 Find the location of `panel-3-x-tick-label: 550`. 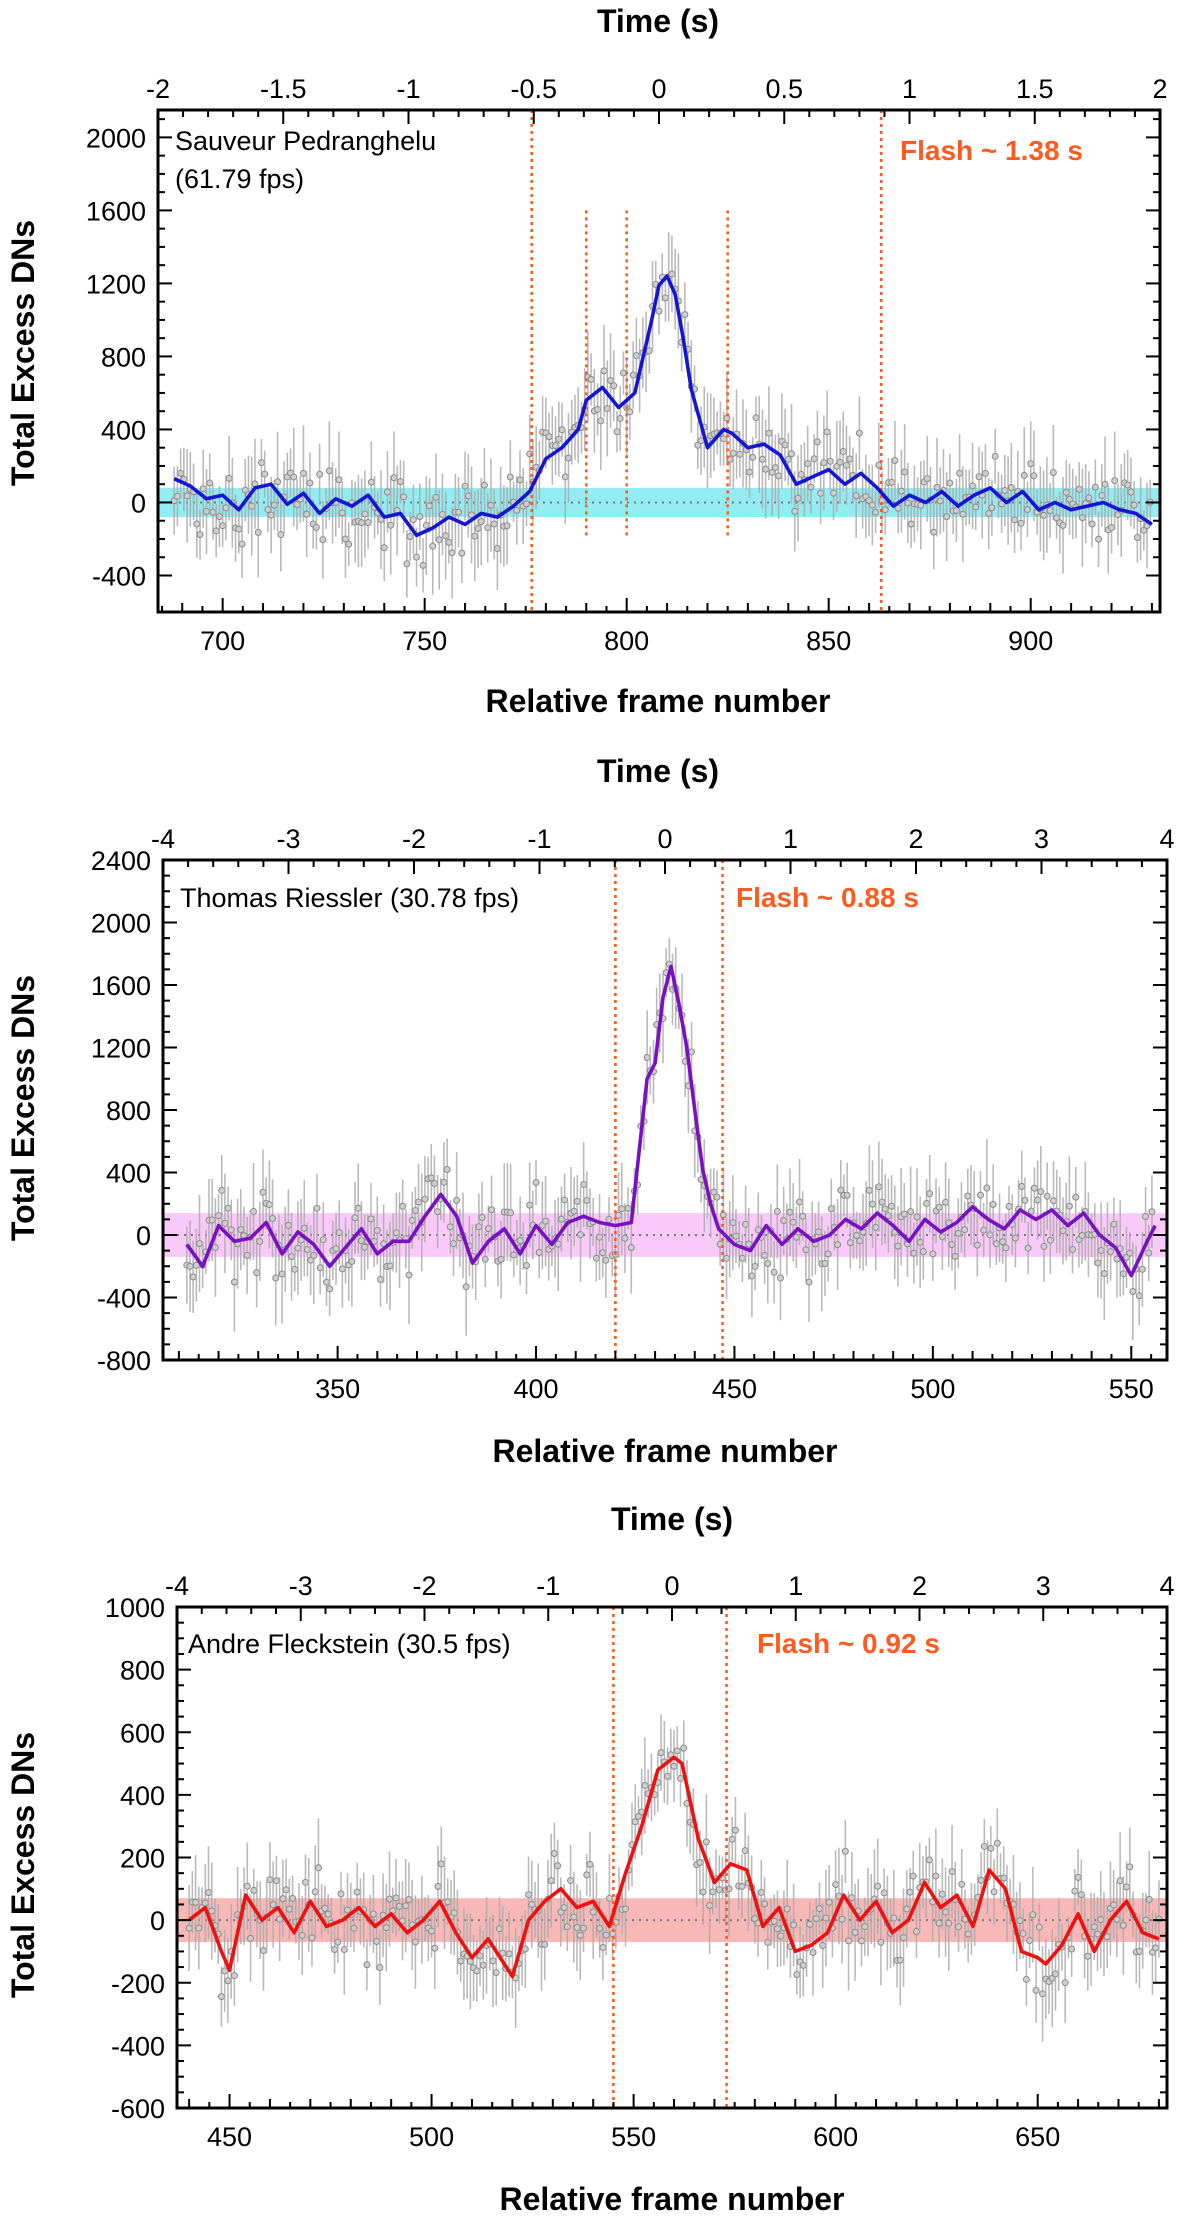

panel-3-x-tick-label: 550 is located at coordinates (633, 2137).